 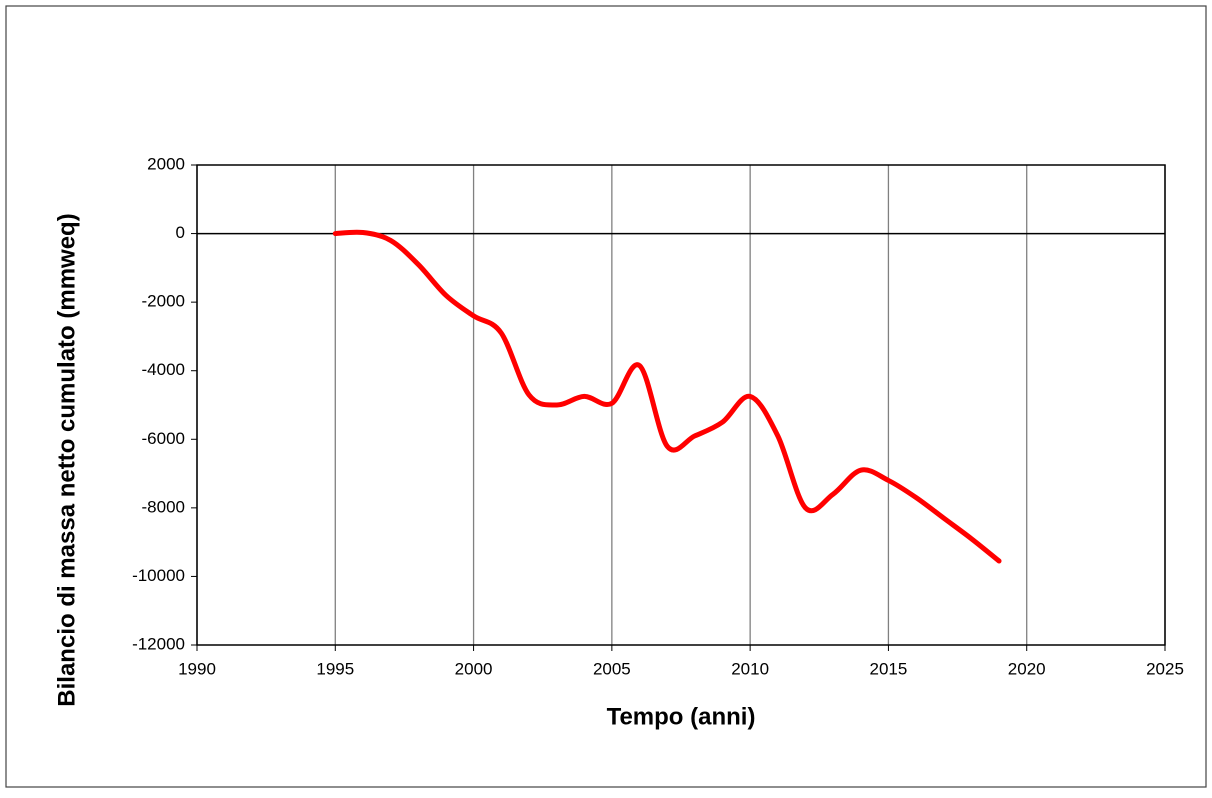 I want to click on x-tick-label: 2025, so click(x=1165, y=668).